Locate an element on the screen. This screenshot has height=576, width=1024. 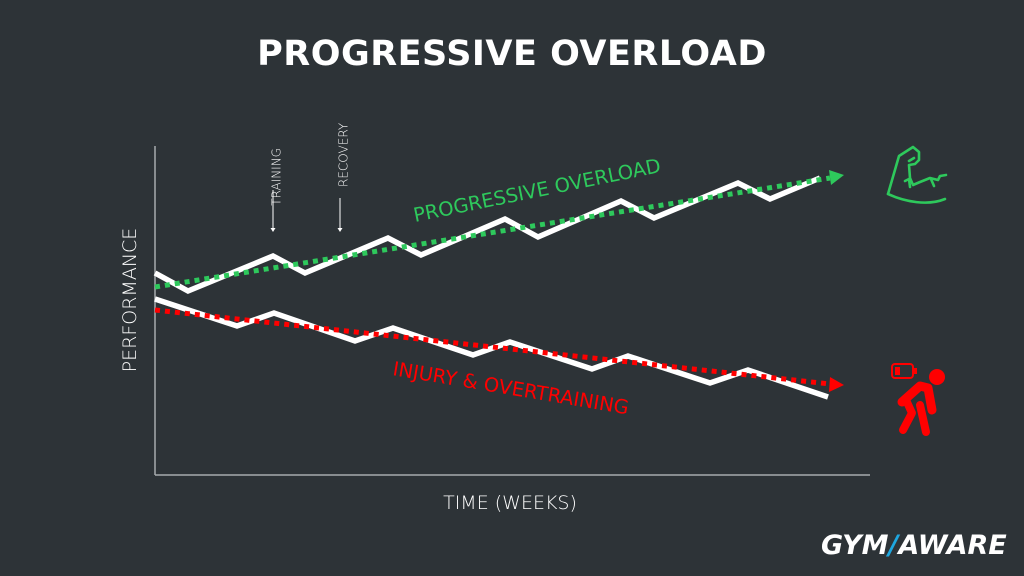
overtraining-performance-line is located at coordinates (491, 348).